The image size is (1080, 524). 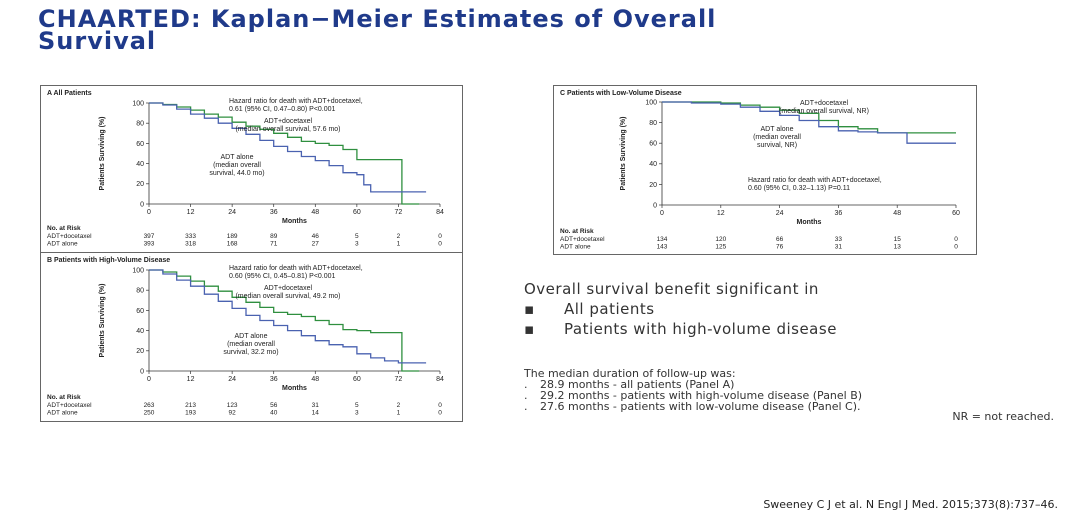 I want to click on risk-value: 66, so click(x=780, y=239).